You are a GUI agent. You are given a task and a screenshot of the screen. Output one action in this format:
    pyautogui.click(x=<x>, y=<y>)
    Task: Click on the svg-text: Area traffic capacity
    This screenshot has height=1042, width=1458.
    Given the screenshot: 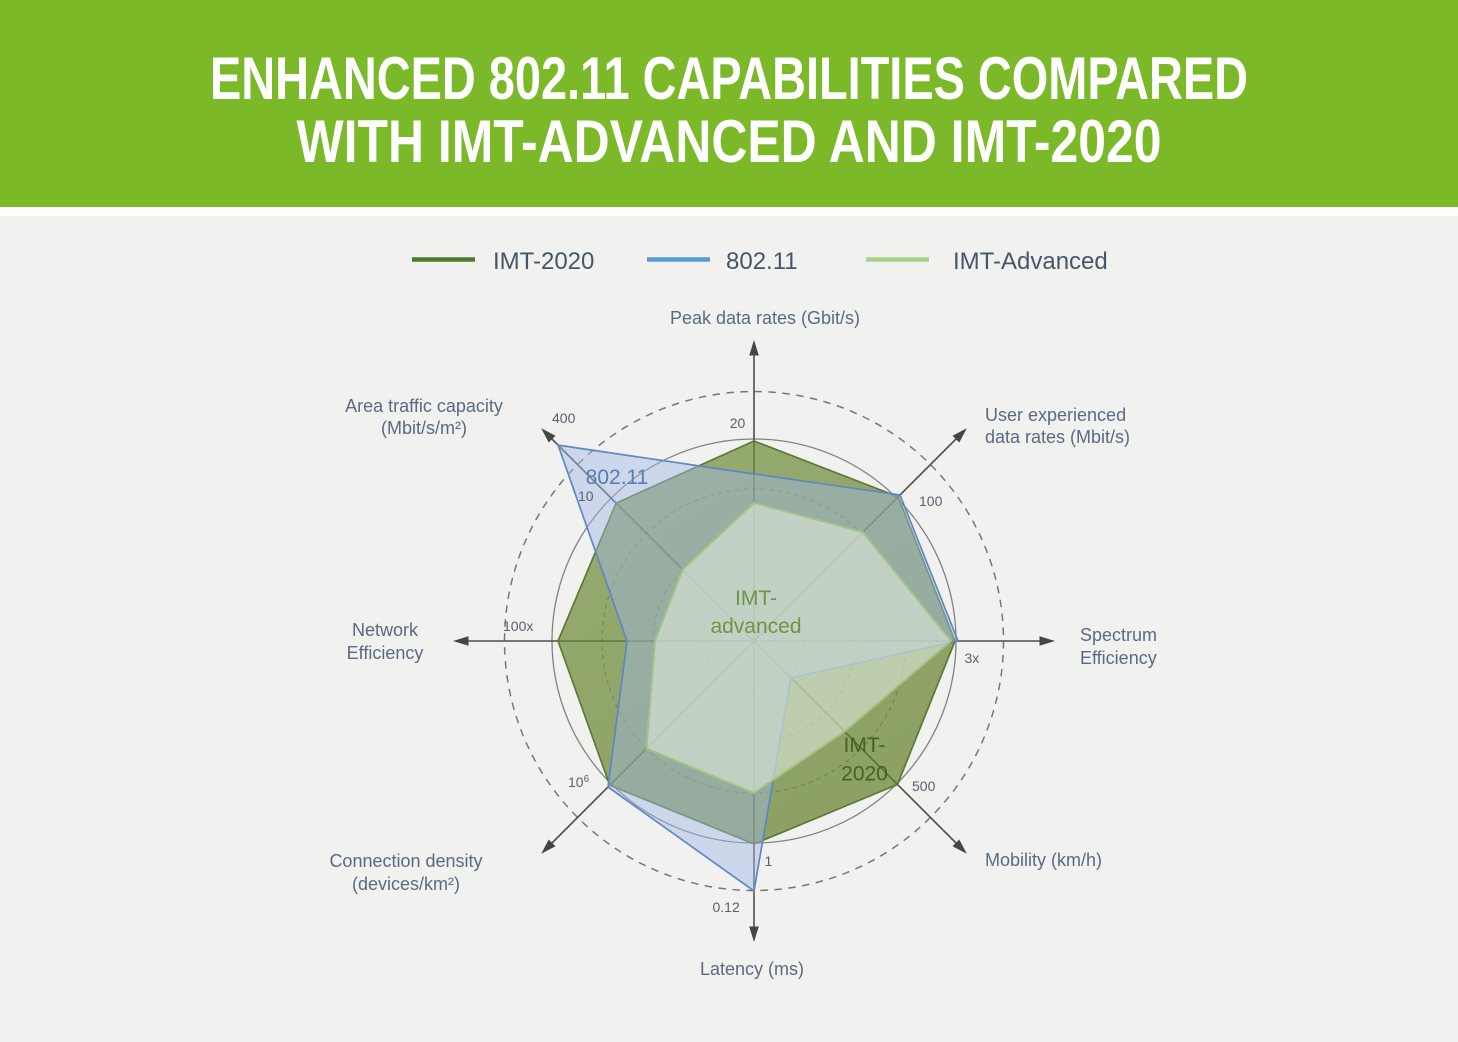 What is the action you would take?
    pyautogui.click(x=424, y=406)
    